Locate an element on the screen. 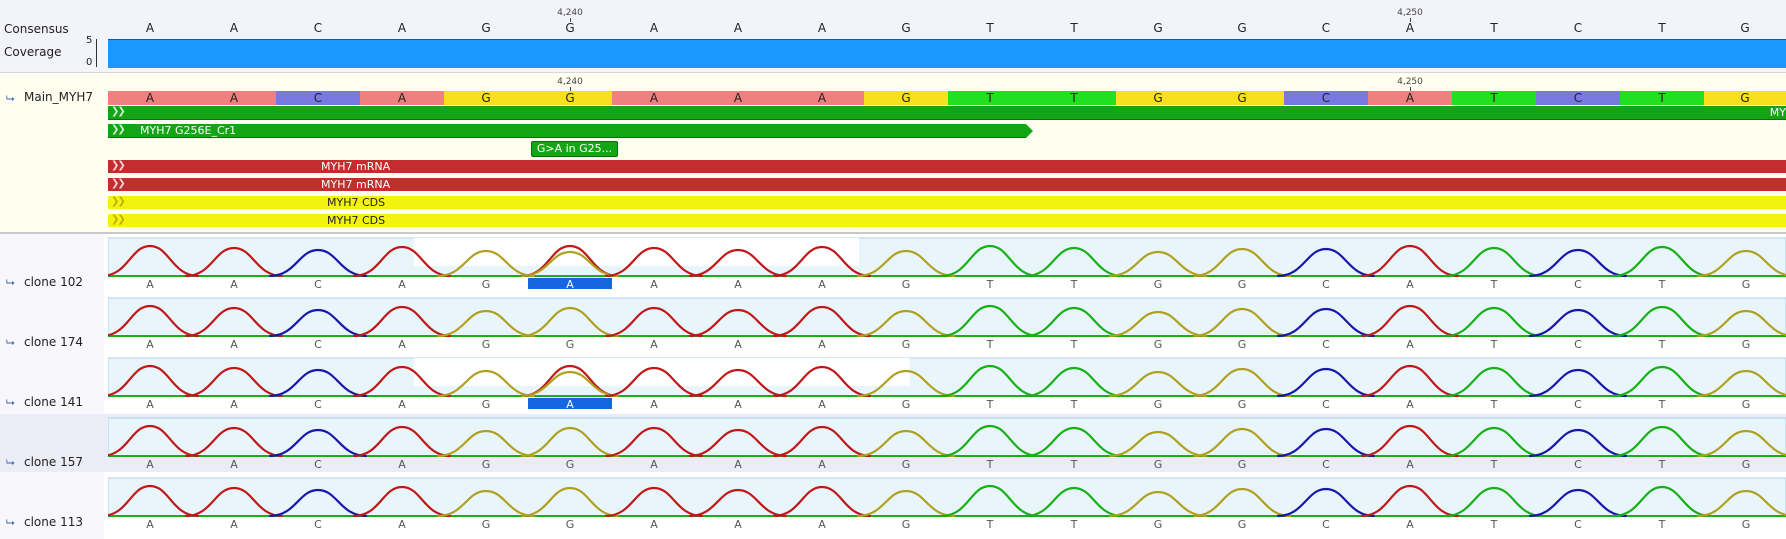 Image resolution: width=1786 pixels, height=539 pixels. annotation-bar: ❯❯ MYH7 CDS is located at coordinates (947, 220).